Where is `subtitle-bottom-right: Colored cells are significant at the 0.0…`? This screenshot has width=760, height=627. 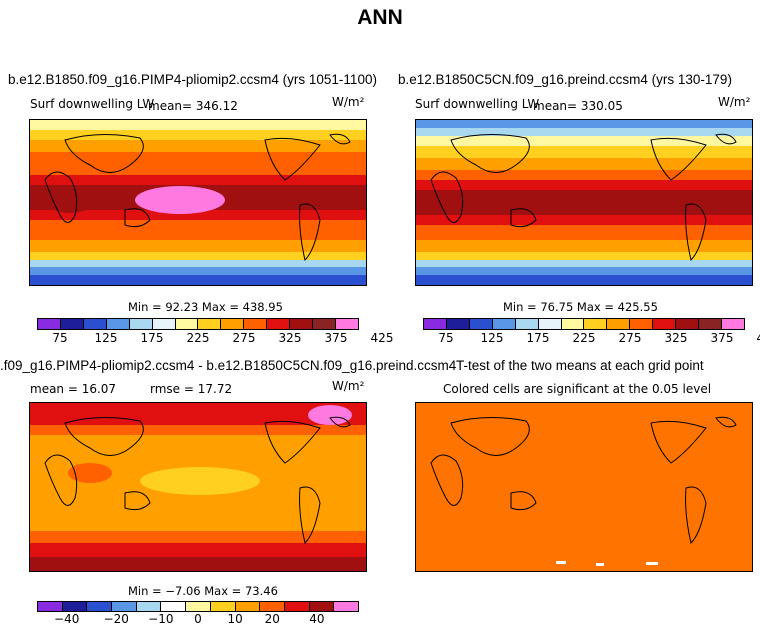 subtitle-bottom-right: Colored cells are significant at the 0.0… is located at coordinates (577, 389).